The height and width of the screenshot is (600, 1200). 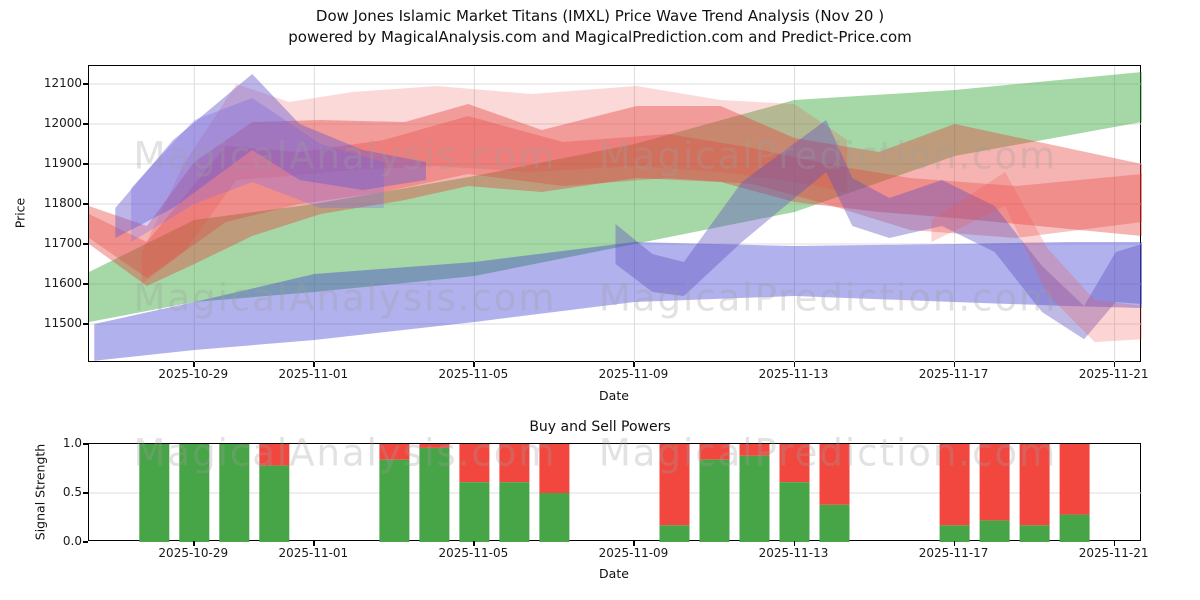 I want to click on signal-chart-title: Buy and Sell Powers, so click(x=600, y=427).